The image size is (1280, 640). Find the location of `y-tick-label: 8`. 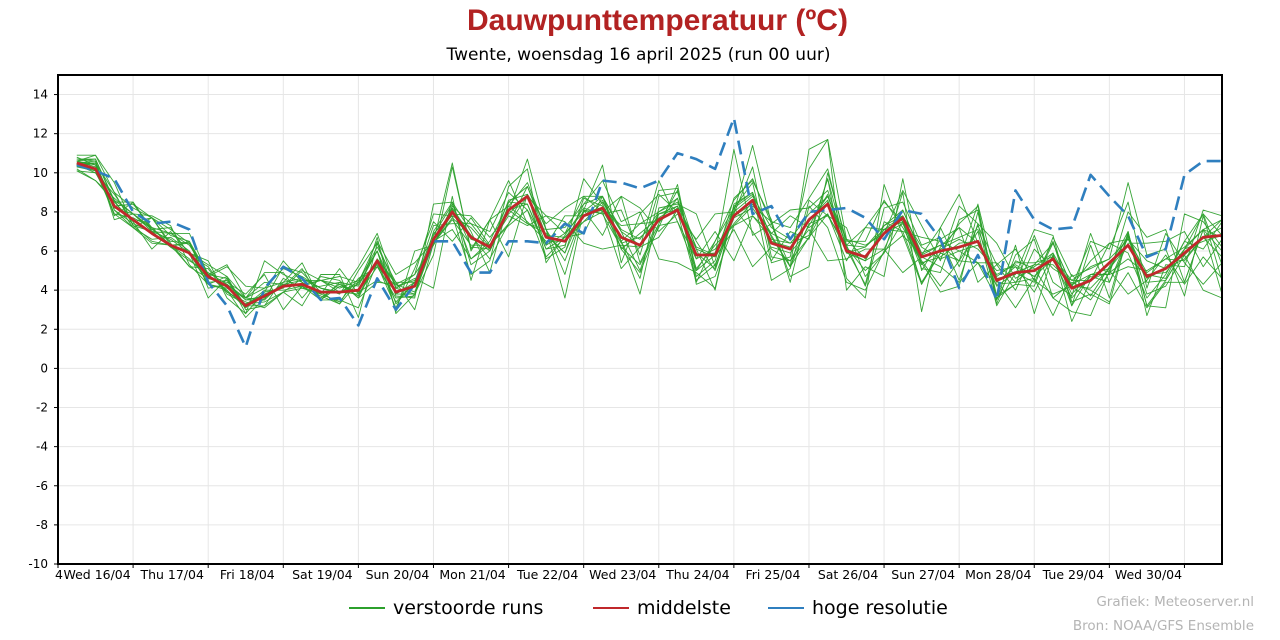

y-tick-label: 8 is located at coordinates (44, 212).